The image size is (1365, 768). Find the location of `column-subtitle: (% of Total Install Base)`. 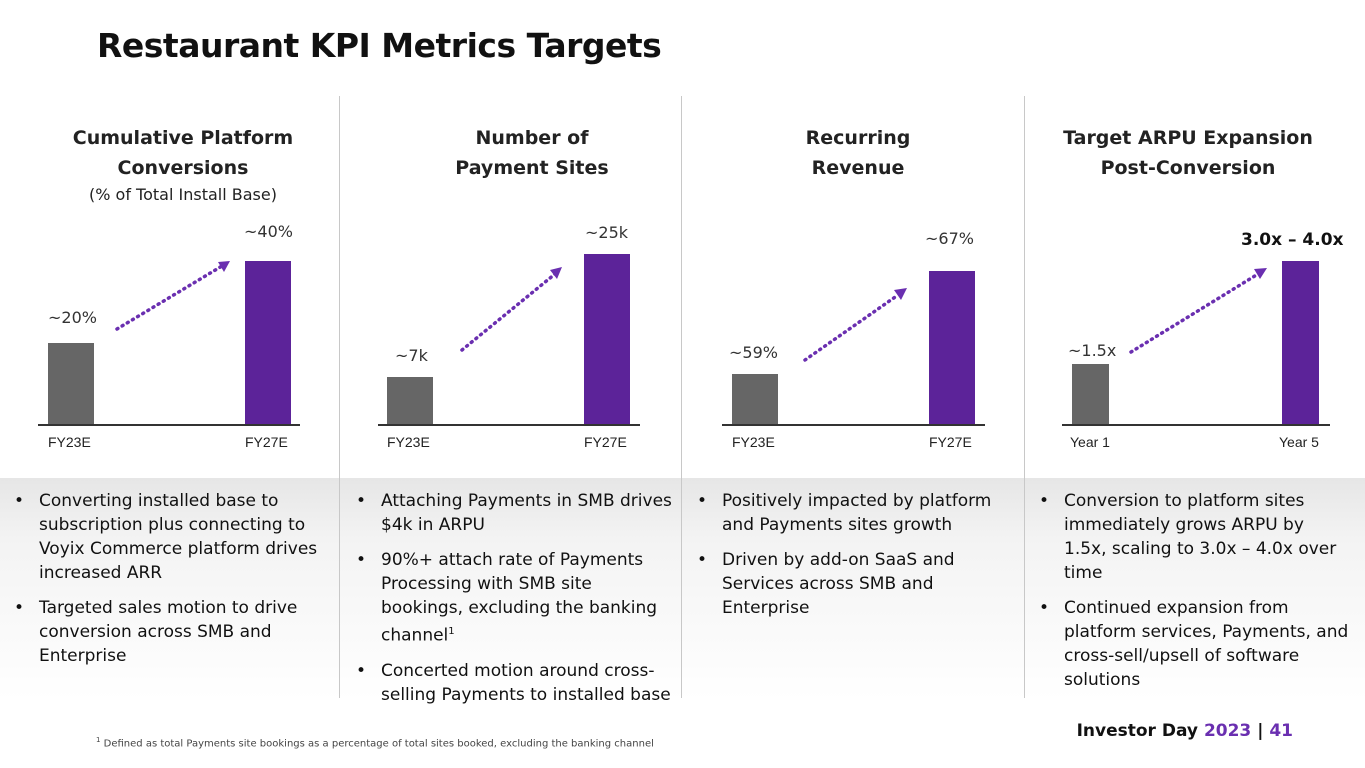

column-subtitle: (% of Total Install Base) is located at coordinates (183, 194).